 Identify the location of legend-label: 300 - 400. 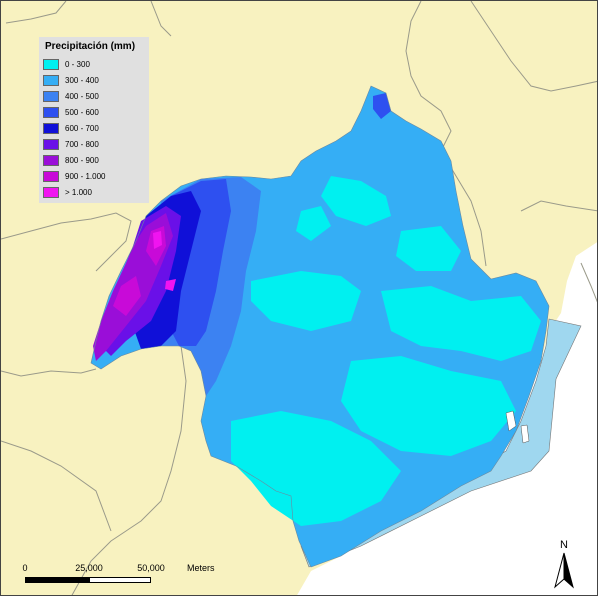
(82, 80).